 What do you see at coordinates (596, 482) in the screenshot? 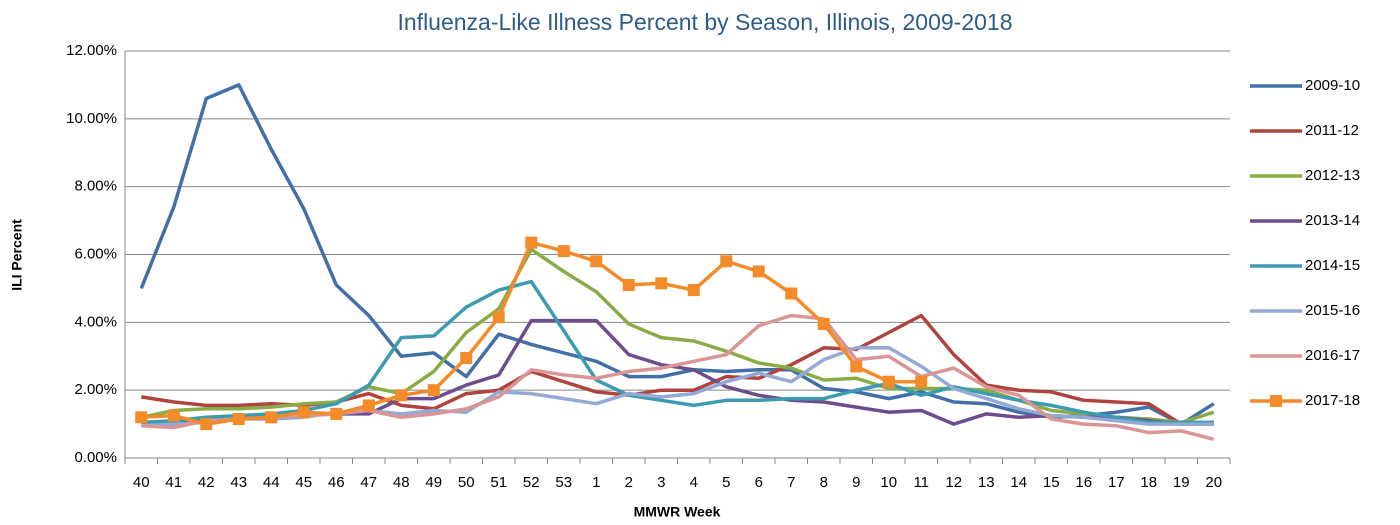
I see `x-tick-label: 1` at bounding box center [596, 482].